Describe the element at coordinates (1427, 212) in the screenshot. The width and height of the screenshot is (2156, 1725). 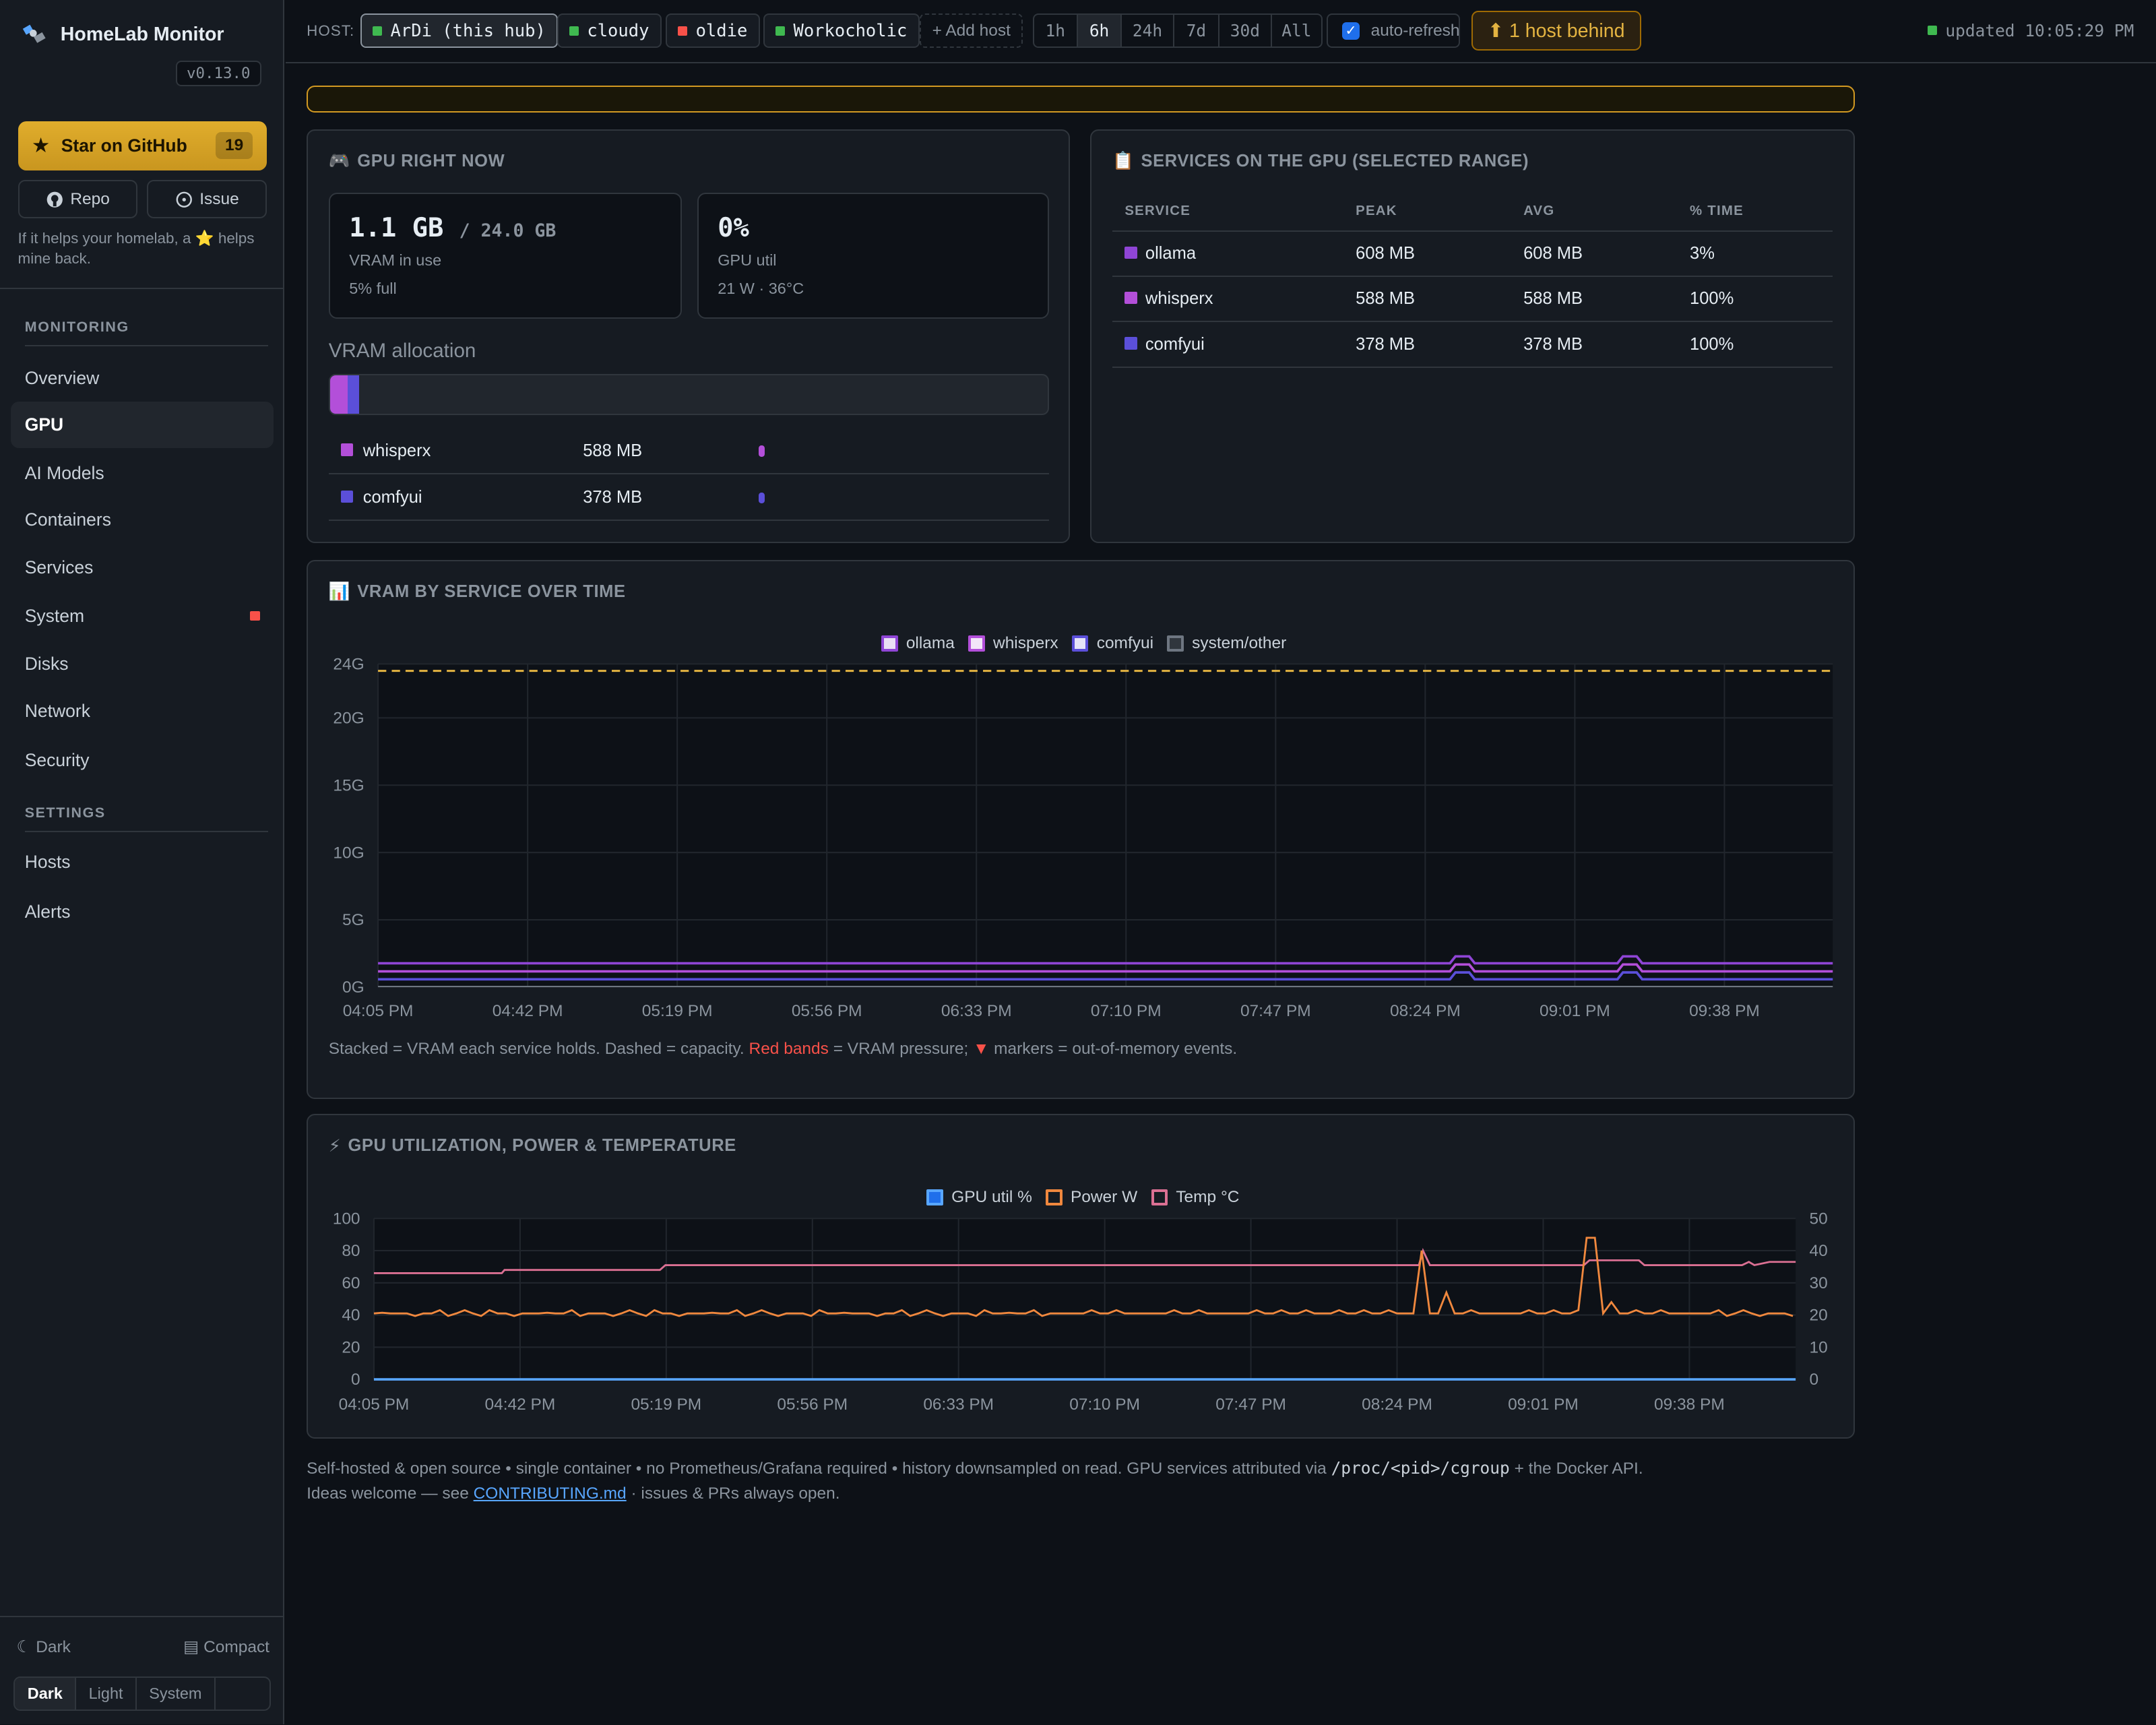
I see `col-peak: PEAK` at that location.